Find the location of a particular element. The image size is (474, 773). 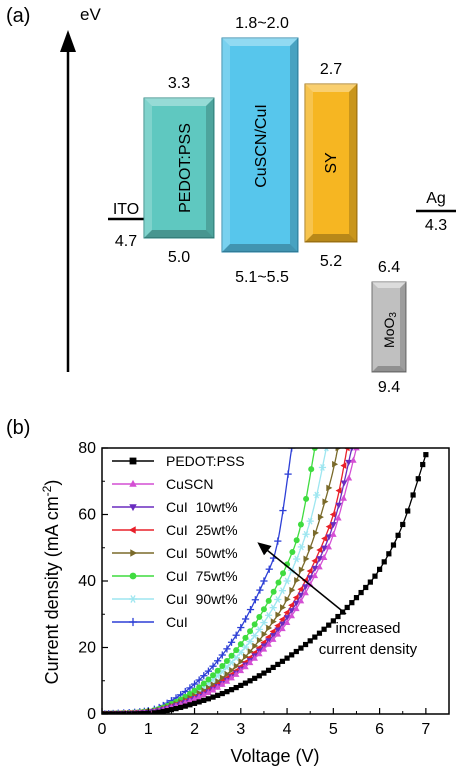

sy-box: SY is located at coordinates (331, 163).